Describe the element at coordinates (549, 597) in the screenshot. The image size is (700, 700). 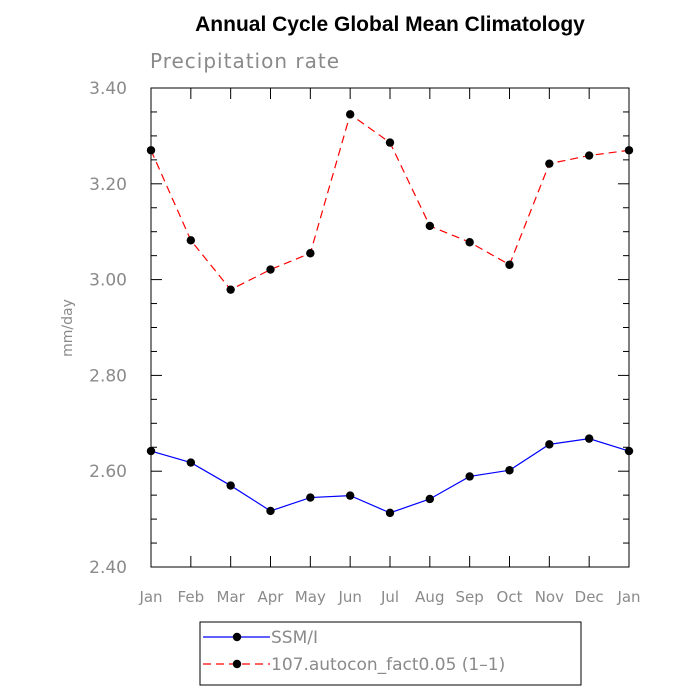
I see `x-tick-label: Nov` at that location.